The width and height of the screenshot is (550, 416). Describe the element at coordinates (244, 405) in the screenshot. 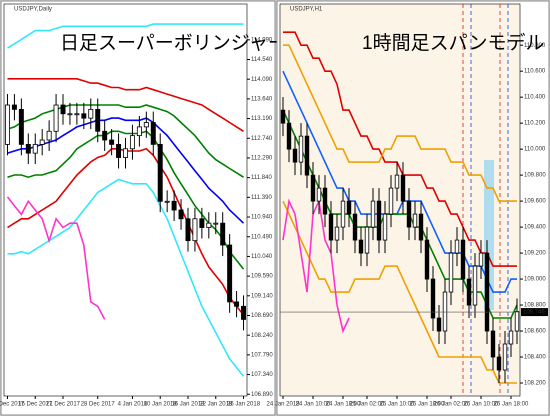

I see `x-tick-label: 26 Jan 2018` at that location.